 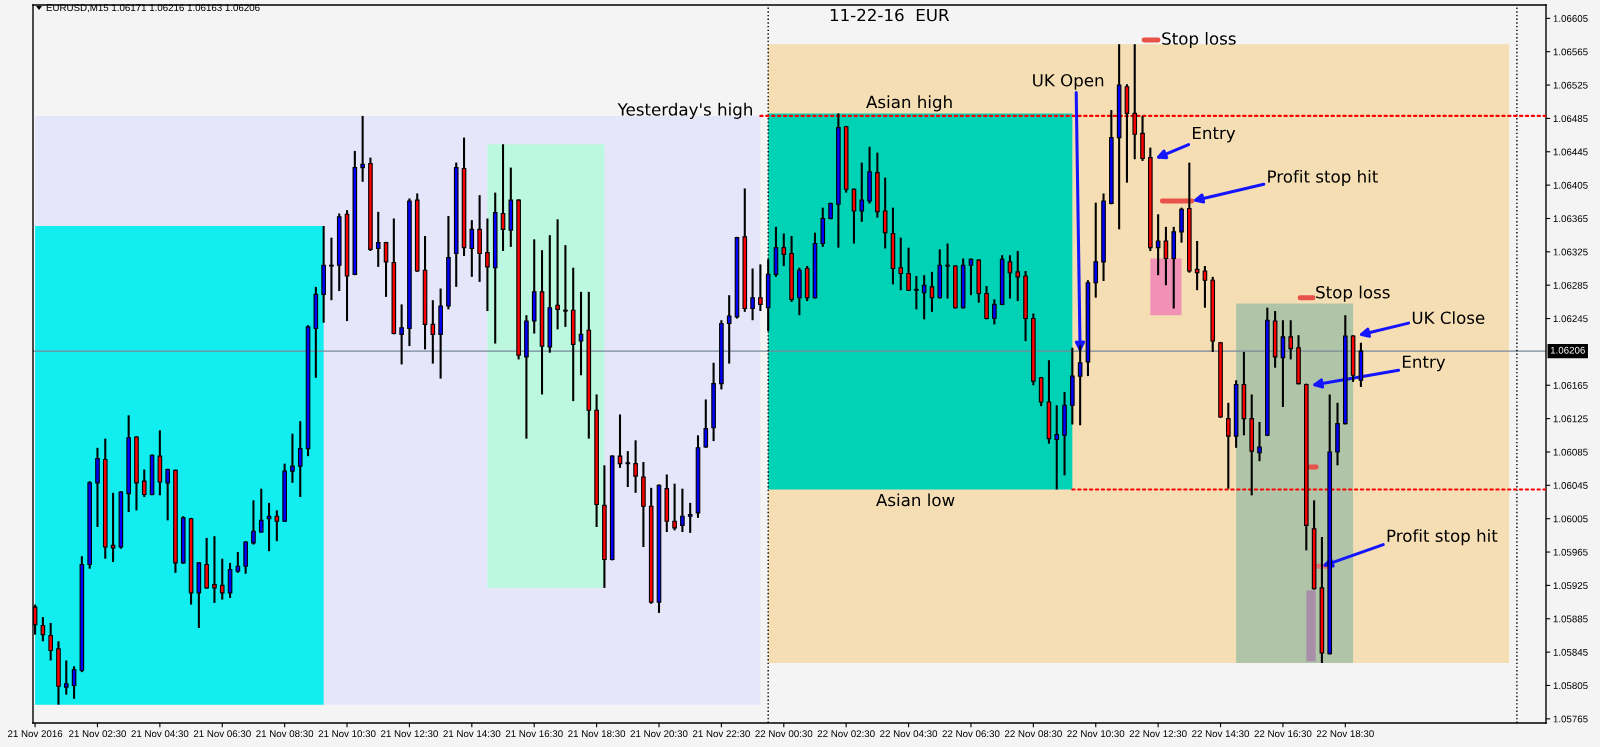 What do you see at coordinates (1570, 85) in the screenshot?
I see `y-tick-label: 1.06525` at bounding box center [1570, 85].